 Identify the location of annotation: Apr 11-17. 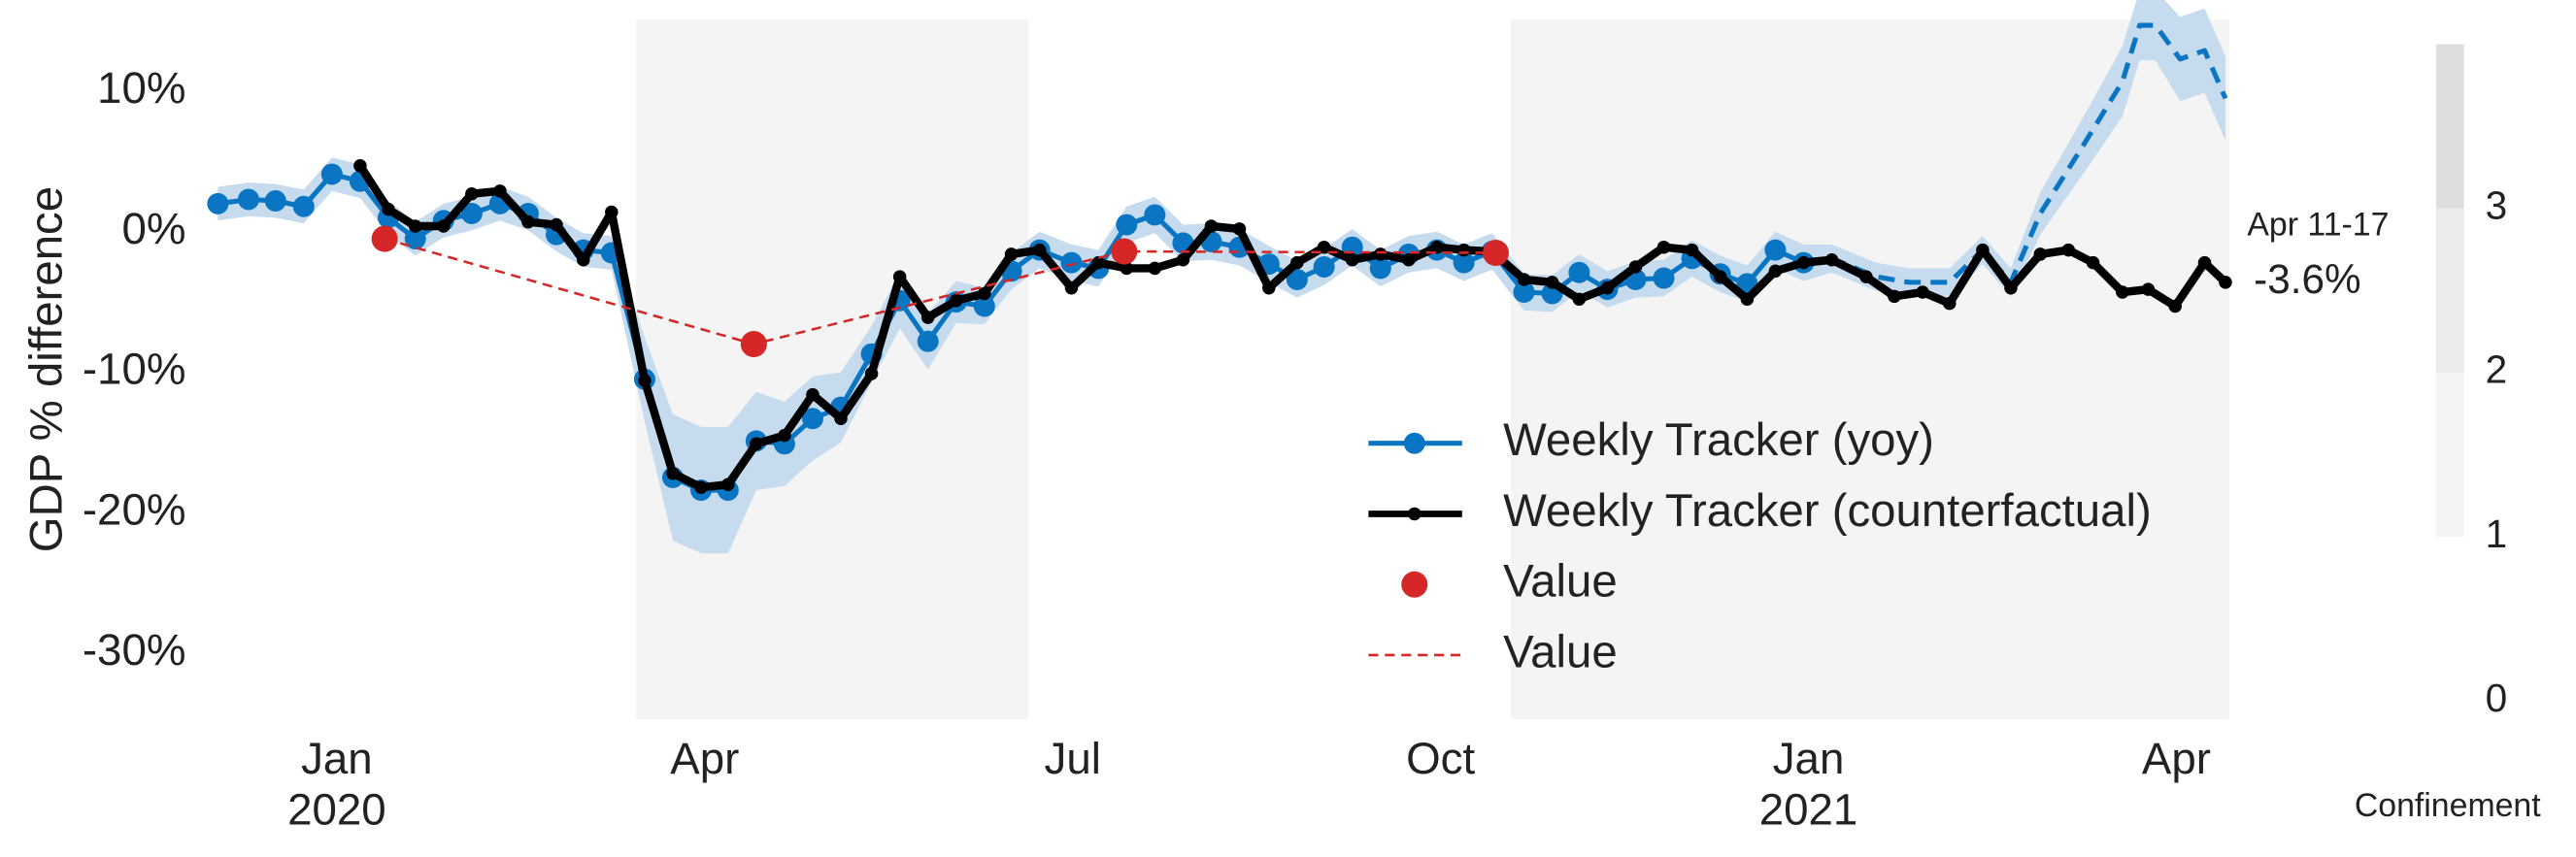
(2318, 224).